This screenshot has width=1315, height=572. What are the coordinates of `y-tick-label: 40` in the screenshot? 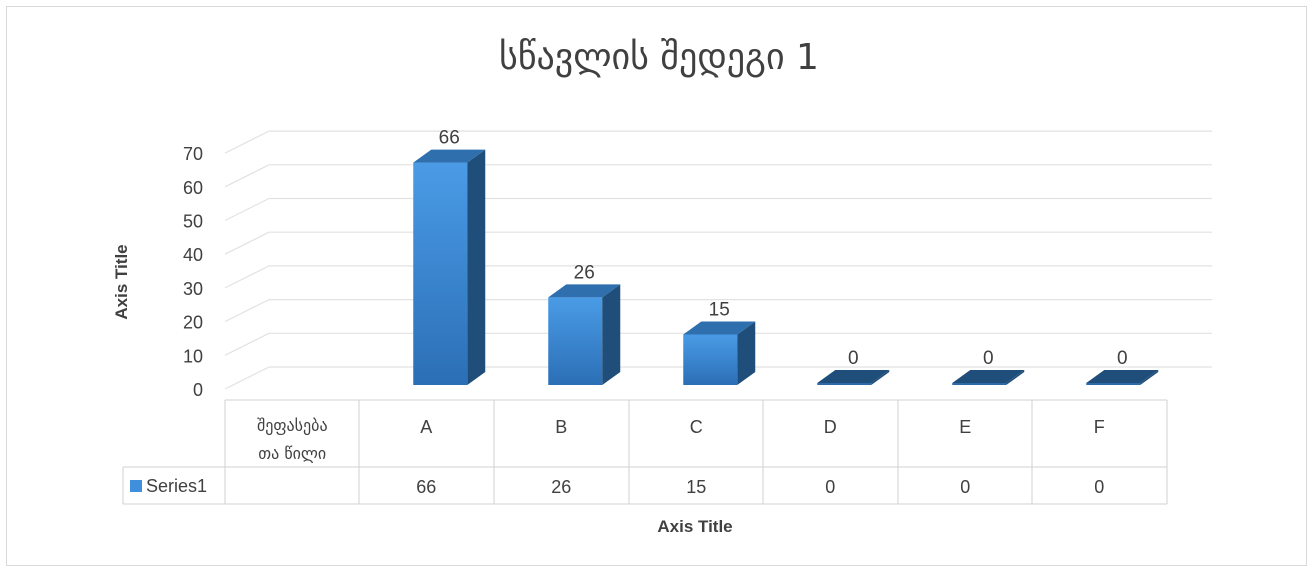 It's located at (193, 255).